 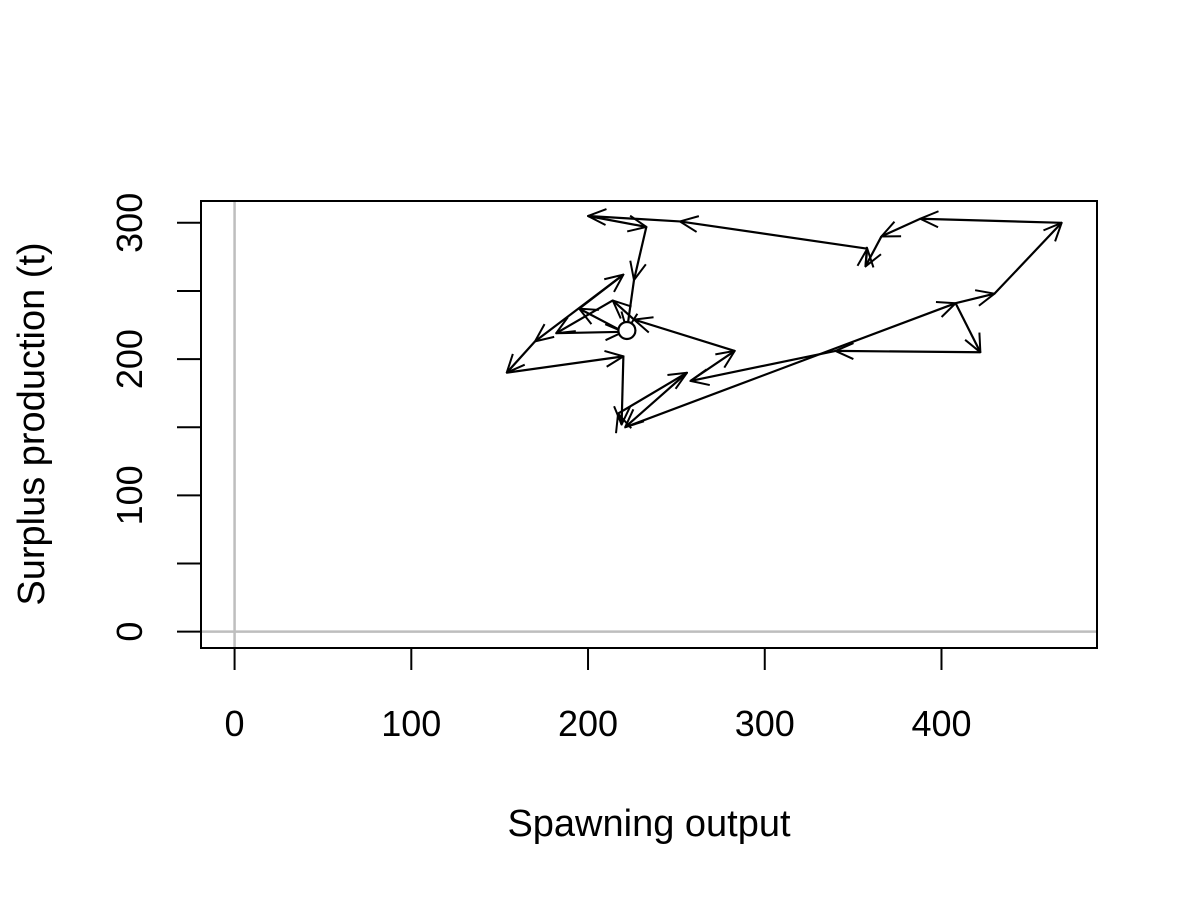 What do you see at coordinates (627, 330) in the screenshot?
I see `final-year-marker` at bounding box center [627, 330].